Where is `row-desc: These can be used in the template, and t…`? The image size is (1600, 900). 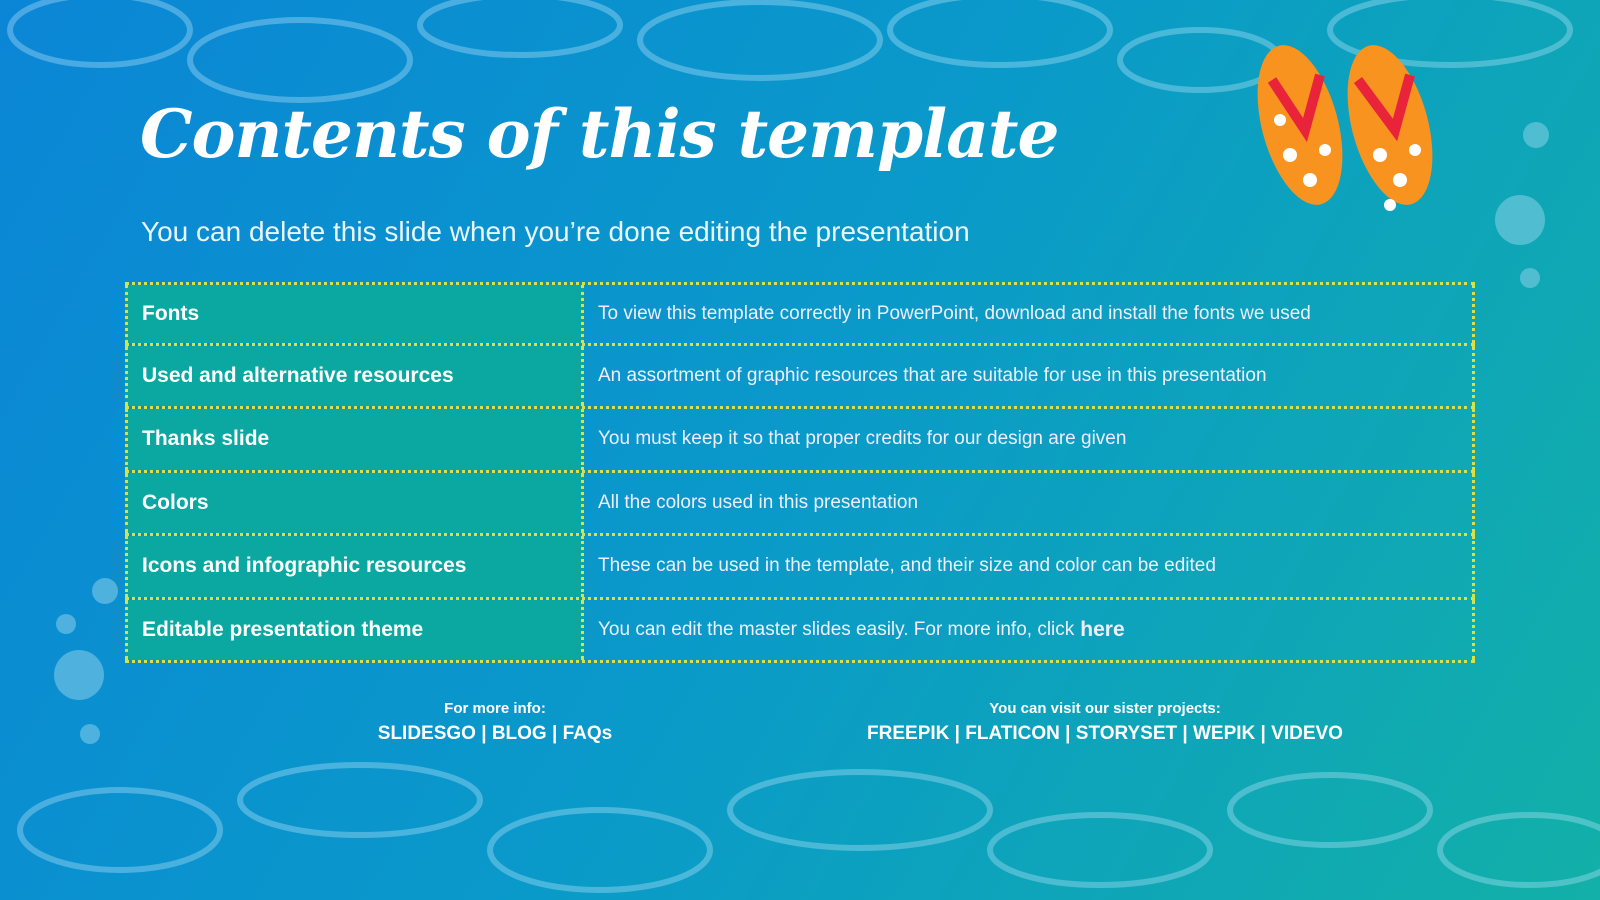 row-desc: These can be used in the template, and t… is located at coordinates (1029, 566).